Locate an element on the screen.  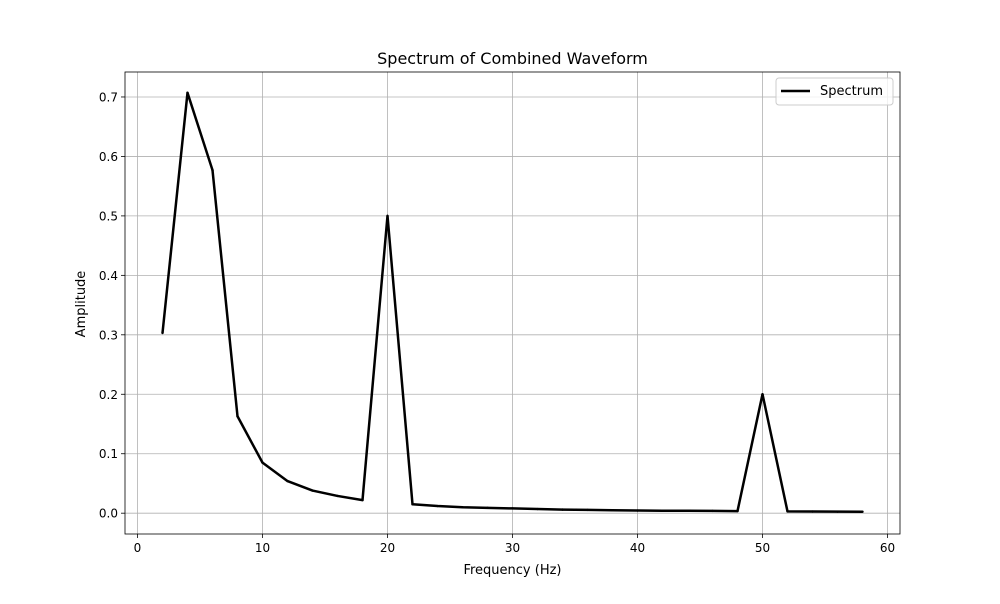
legend: Spectrum is located at coordinates (834, 91).